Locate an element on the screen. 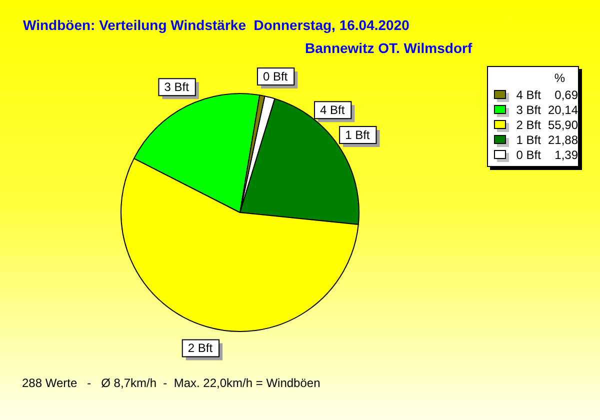 The height and width of the screenshot is (420, 600). data-label: 55,90 is located at coordinates (563, 125).